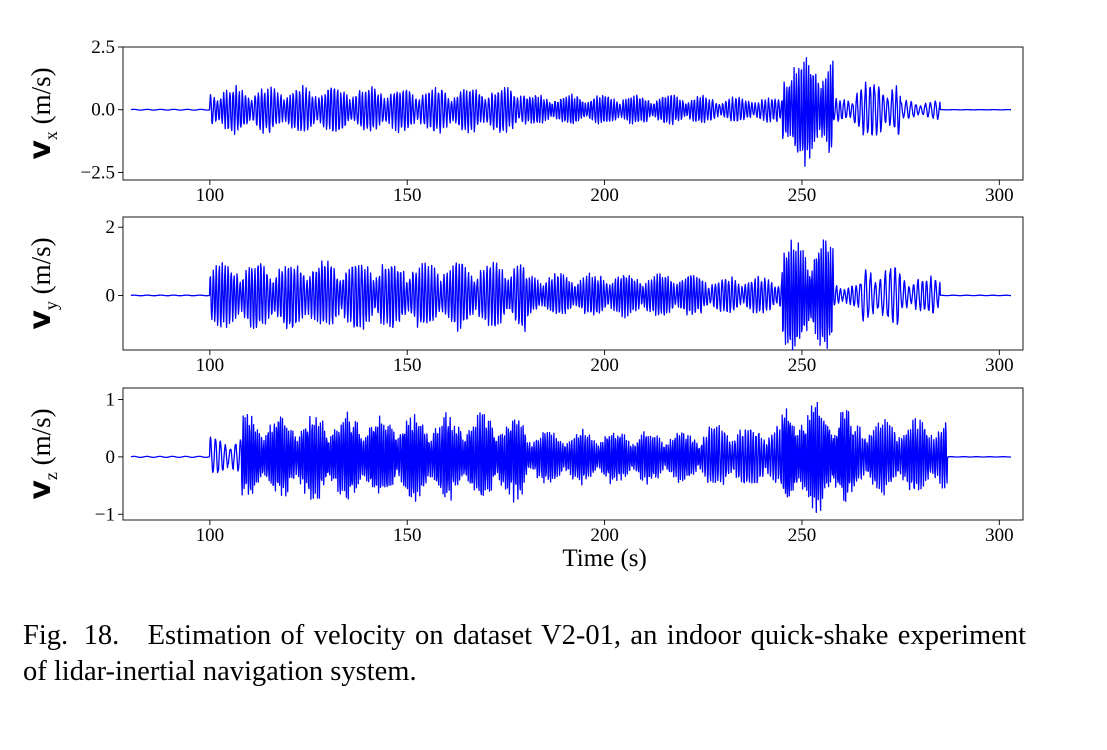 This screenshot has height=750, width=1107. What do you see at coordinates (571, 295) in the screenshot?
I see `series-line-vy` at bounding box center [571, 295].